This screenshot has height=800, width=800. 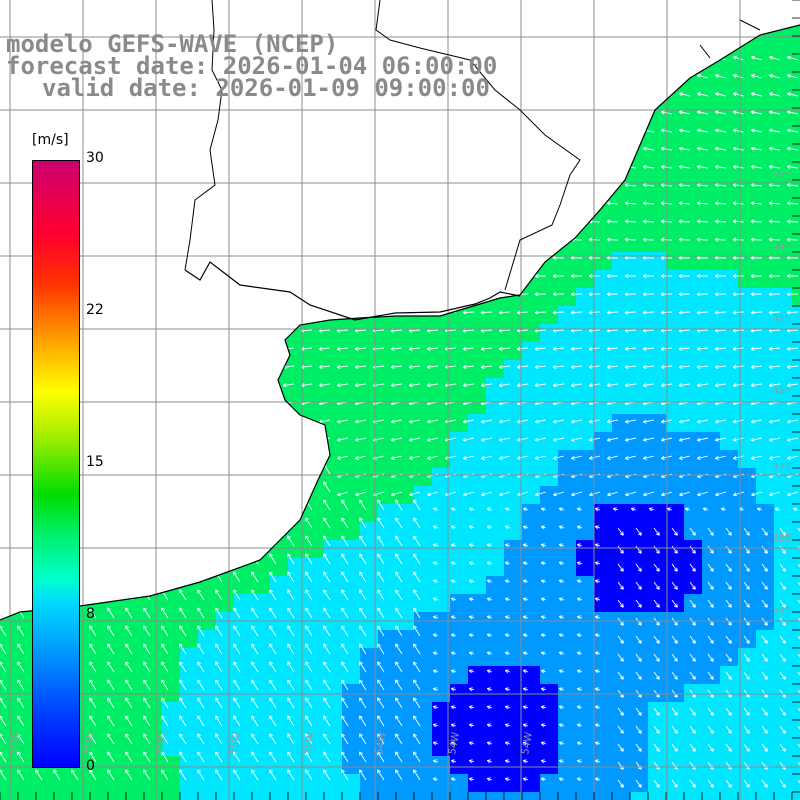 What do you see at coordinates (252, 66) in the screenshot?
I see `forecast-date: forecast date: 2026-01-04 06:00:00` at bounding box center [252, 66].